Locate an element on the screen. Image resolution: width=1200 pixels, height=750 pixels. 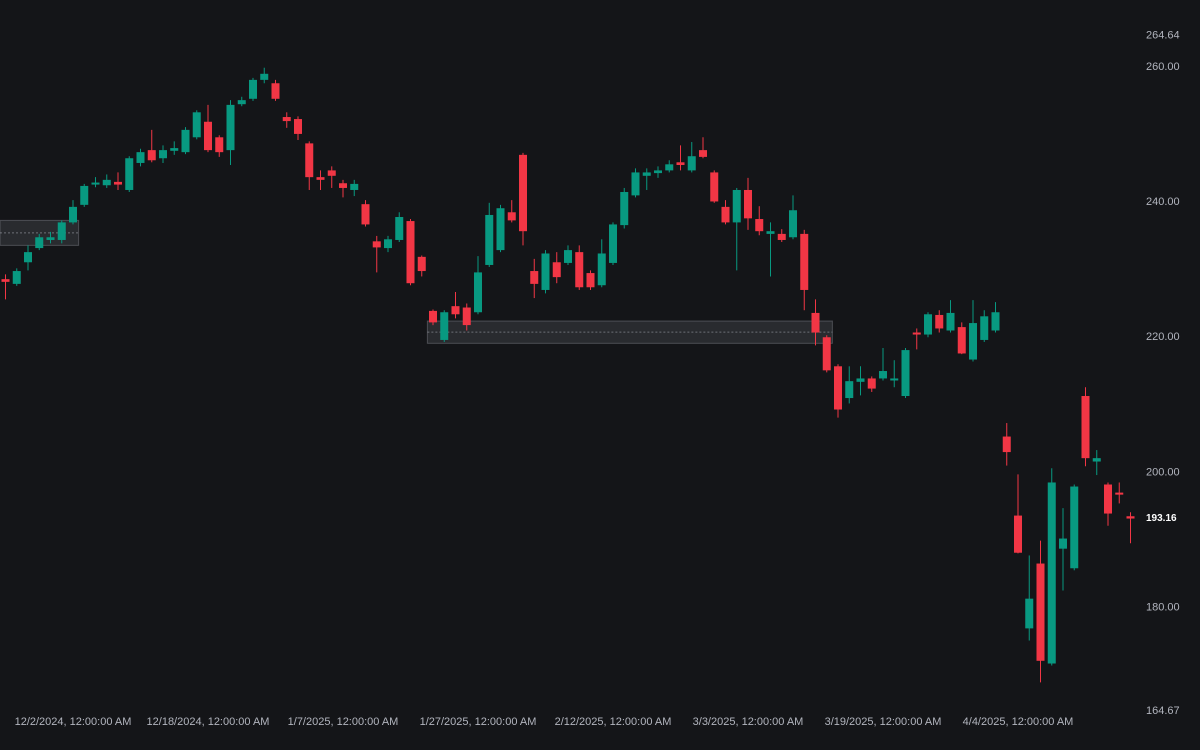
y-tick-label: 240.00 is located at coordinates (1163, 202).